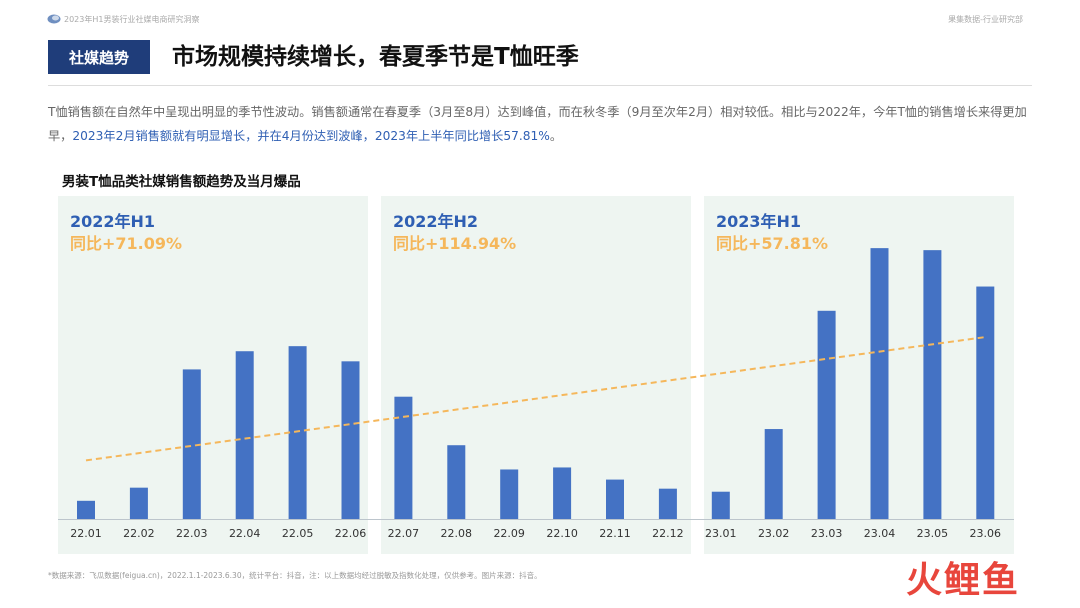 The height and width of the screenshot is (608, 1080). Describe the element at coordinates (933, 533) in the screenshot. I see `x-tick-label: 23.05` at that location.